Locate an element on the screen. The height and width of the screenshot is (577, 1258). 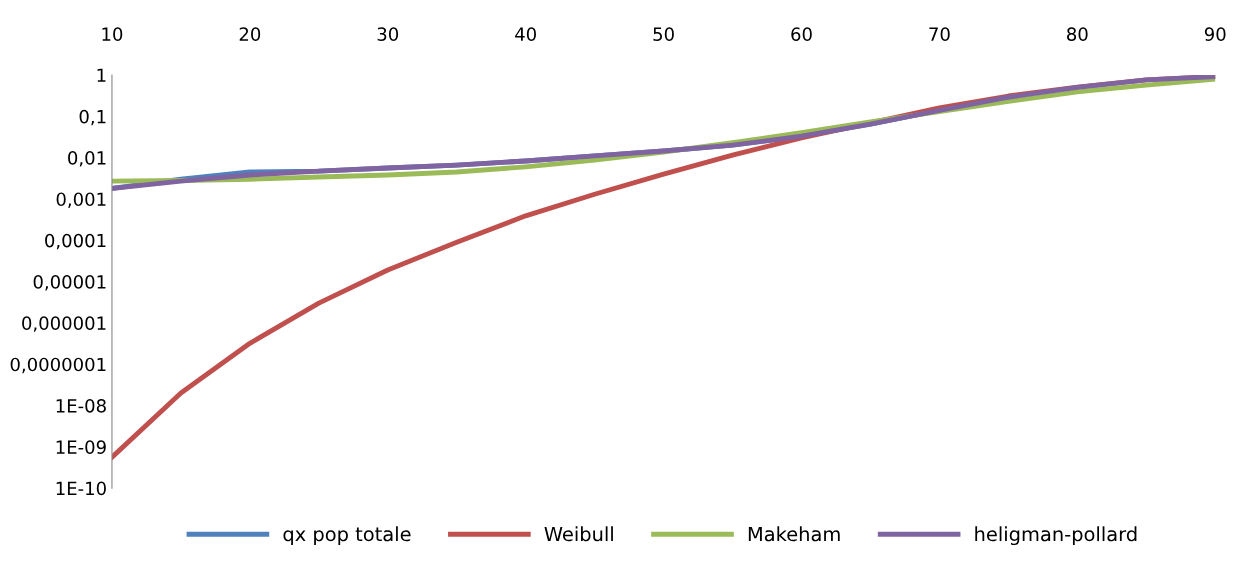
x-tick-label: 30 is located at coordinates (388, 34).